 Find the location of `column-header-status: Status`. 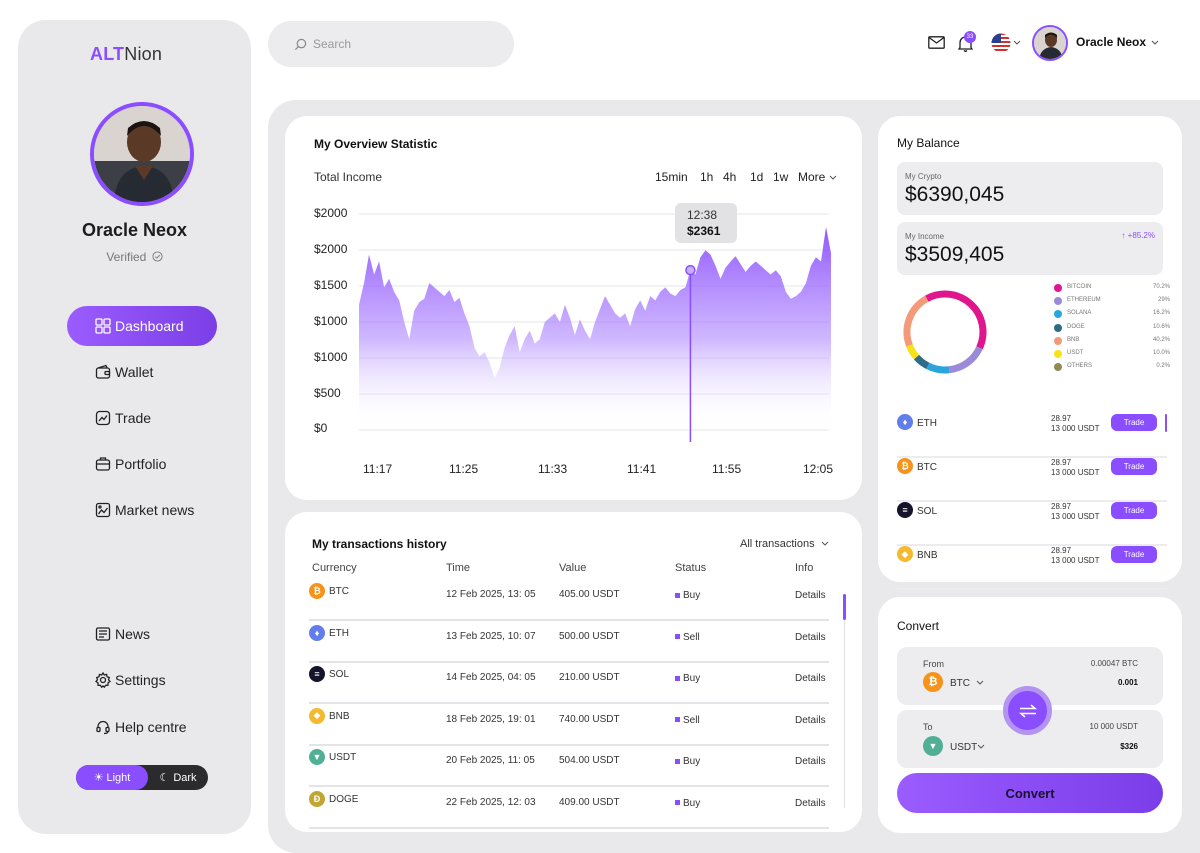

column-header-status: Status is located at coordinates (691, 568).